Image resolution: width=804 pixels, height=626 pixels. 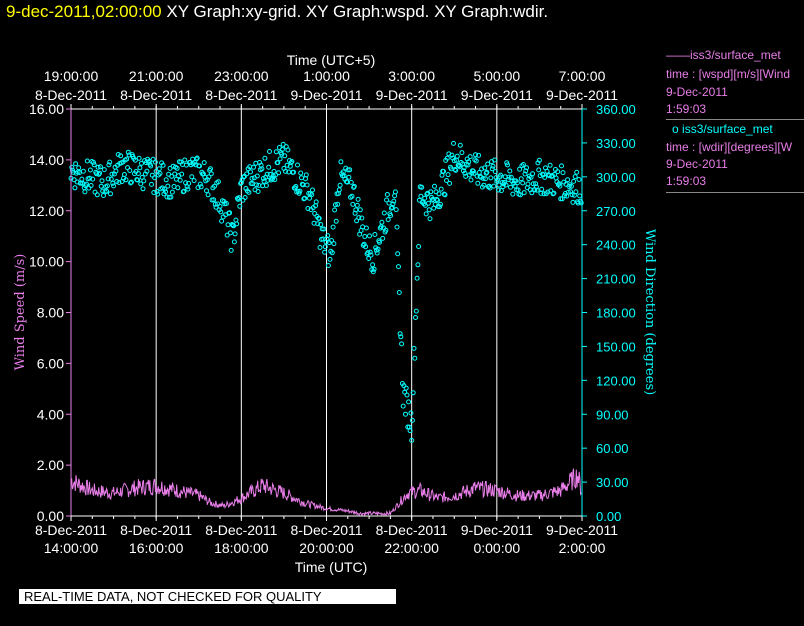 What do you see at coordinates (71, 548) in the screenshot?
I see `bottom-tick-time: 14:00:00` at bounding box center [71, 548].